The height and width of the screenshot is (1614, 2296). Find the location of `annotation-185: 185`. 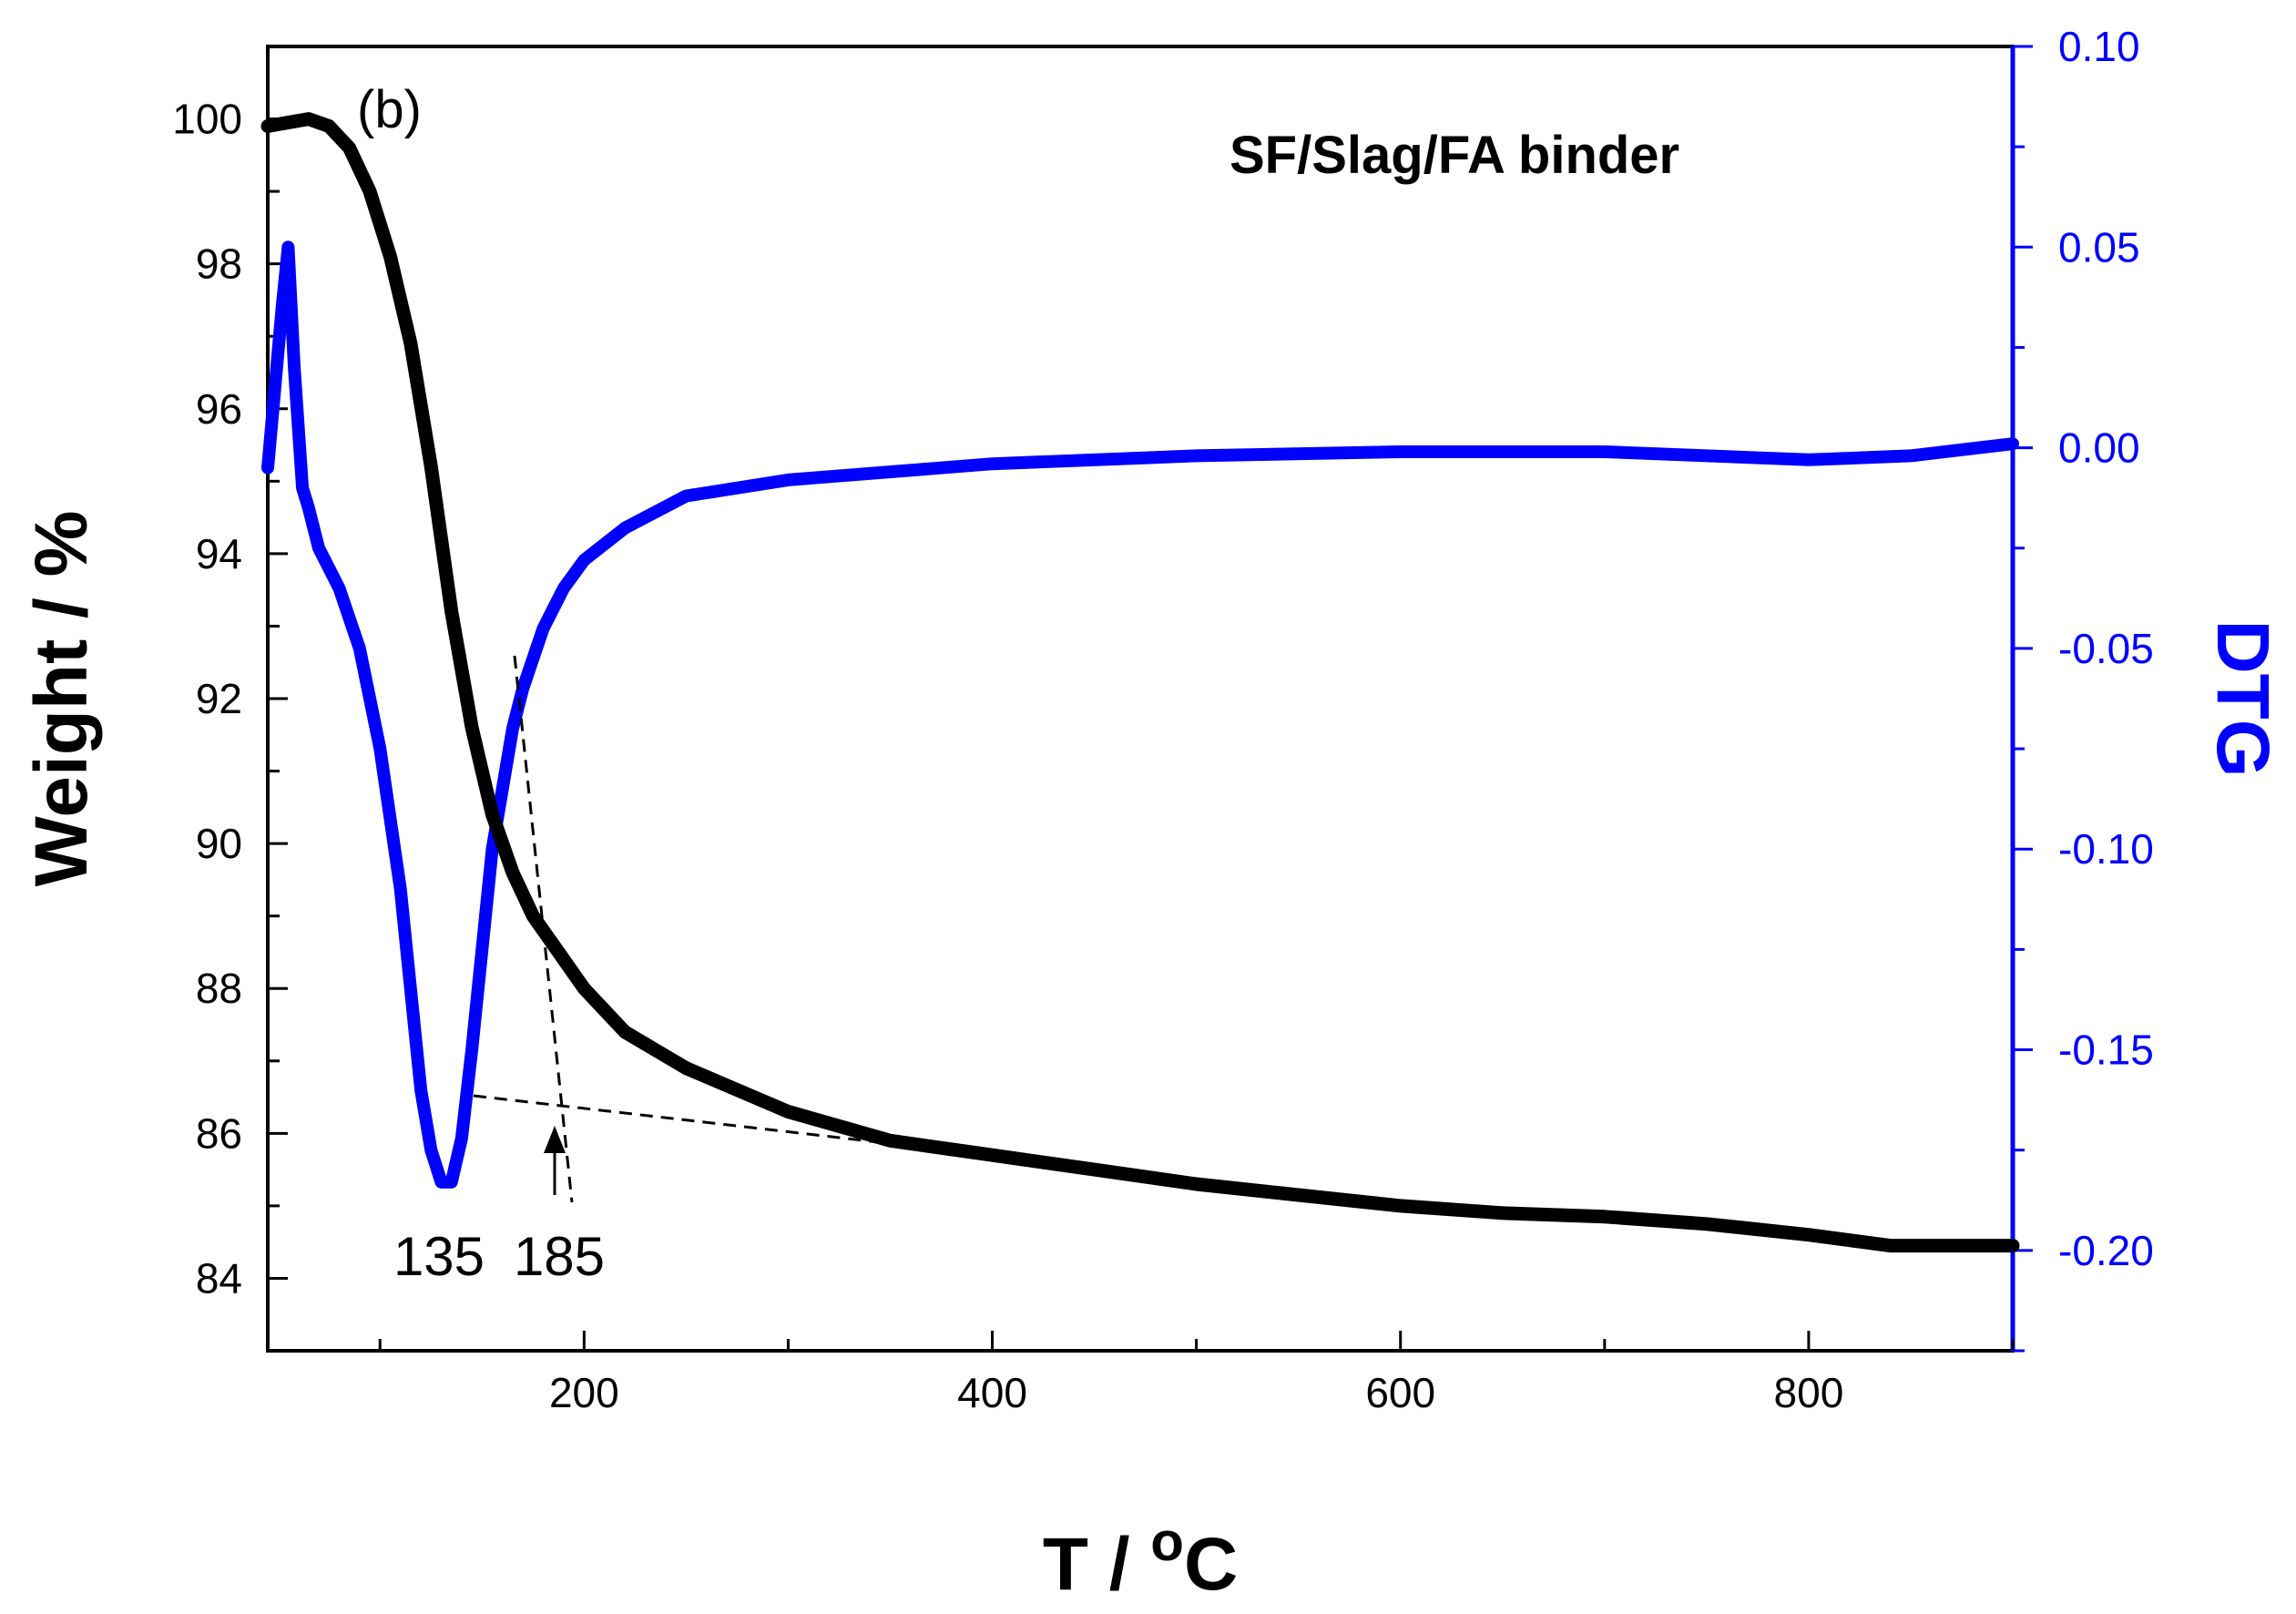

annotation-185: 185 is located at coordinates (559, 1256).